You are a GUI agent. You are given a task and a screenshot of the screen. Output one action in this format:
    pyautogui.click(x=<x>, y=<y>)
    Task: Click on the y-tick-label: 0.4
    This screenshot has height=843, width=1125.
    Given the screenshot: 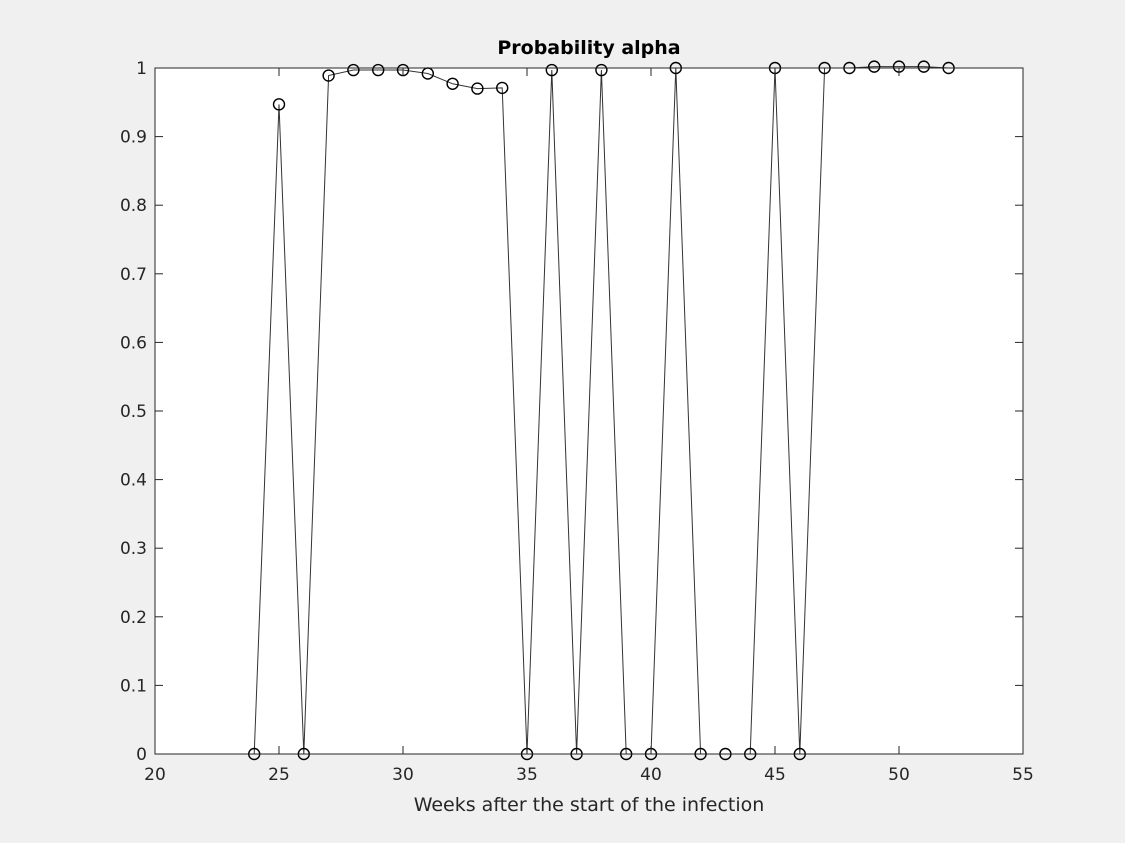 What is the action you would take?
    pyautogui.click(x=133, y=481)
    